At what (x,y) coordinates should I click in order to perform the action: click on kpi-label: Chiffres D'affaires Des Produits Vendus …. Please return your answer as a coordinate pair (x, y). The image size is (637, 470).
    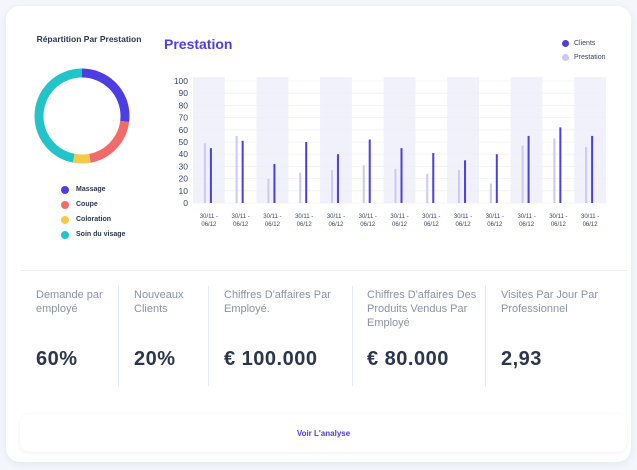
    Looking at the image, I should click on (422, 309).